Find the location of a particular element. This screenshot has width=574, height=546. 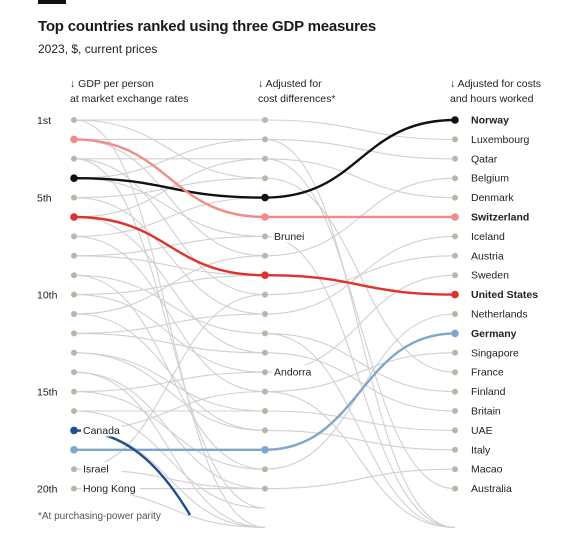

series-line-switzerland is located at coordinates (169, 178).